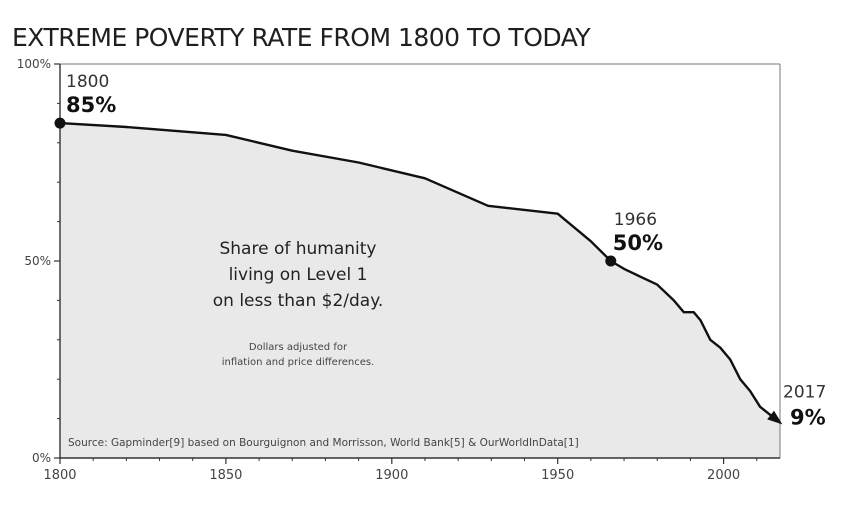 The image size is (843, 510). What do you see at coordinates (298, 275) in the screenshot?
I see `description-line-2: living on Level 1` at bounding box center [298, 275].